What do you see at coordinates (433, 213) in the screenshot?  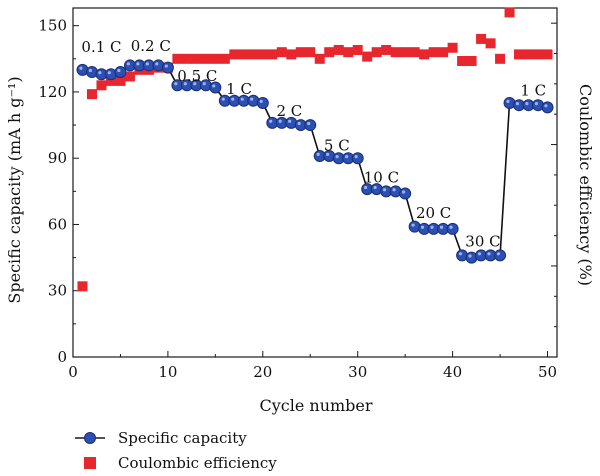 I see `rate-label: 20 C` at bounding box center [433, 213].